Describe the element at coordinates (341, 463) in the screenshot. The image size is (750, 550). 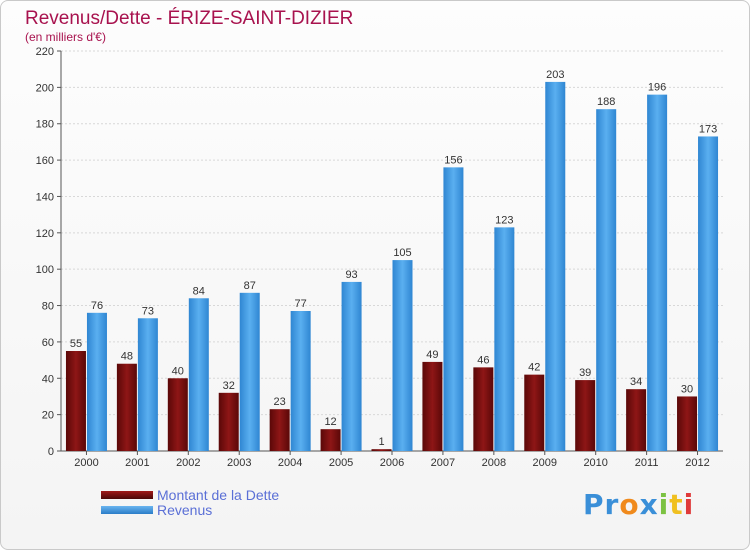
I see `x-tick-label: 2005` at that location.